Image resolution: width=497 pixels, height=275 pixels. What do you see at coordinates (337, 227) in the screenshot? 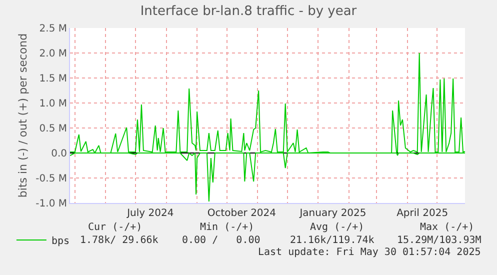
I see `text: Avg (-/+)` at bounding box center [337, 227].